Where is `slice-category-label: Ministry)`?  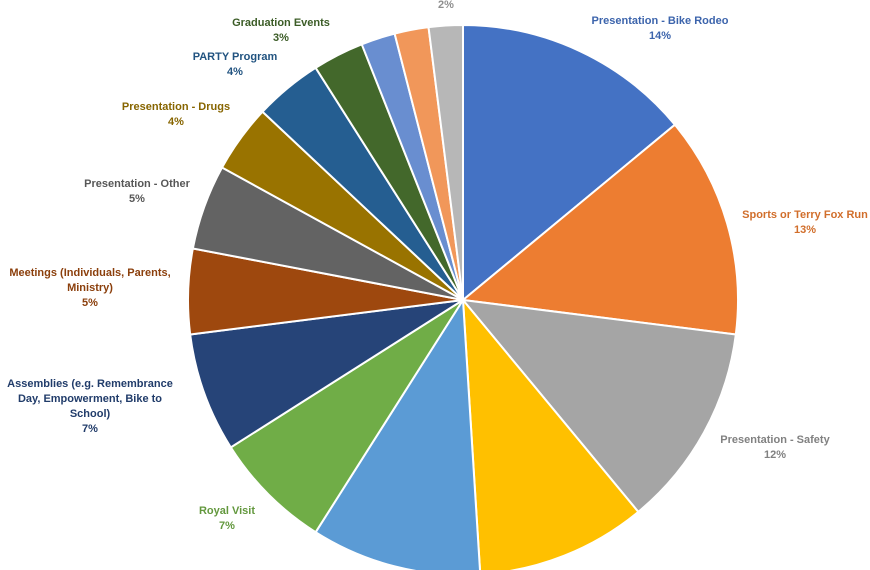 slice-category-label: Ministry) is located at coordinates (90, 288).